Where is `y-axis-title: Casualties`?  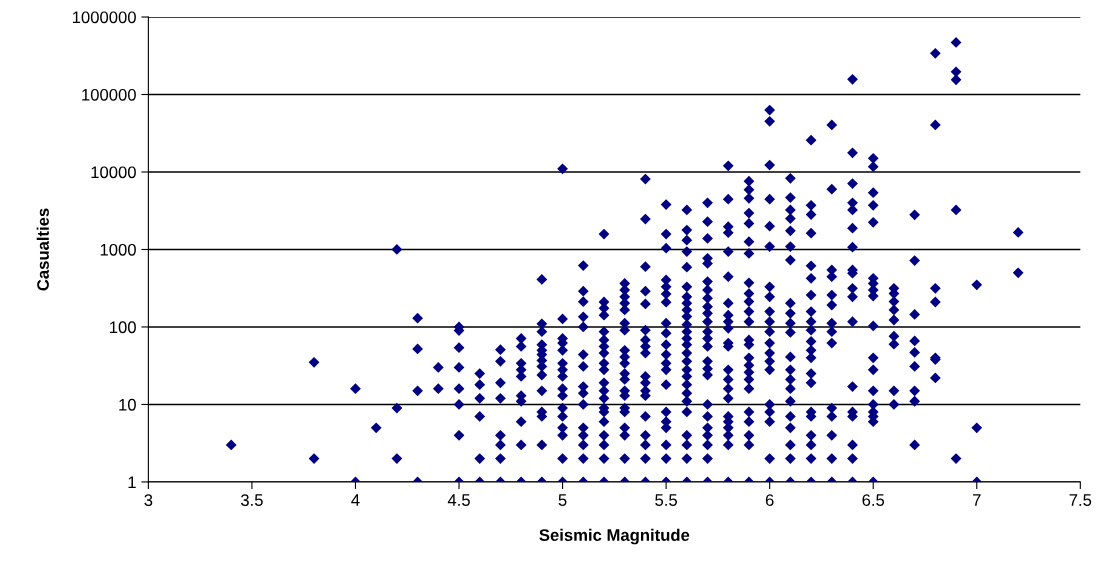
y-axis-title: Casualties is located at coordinates (42, 249).